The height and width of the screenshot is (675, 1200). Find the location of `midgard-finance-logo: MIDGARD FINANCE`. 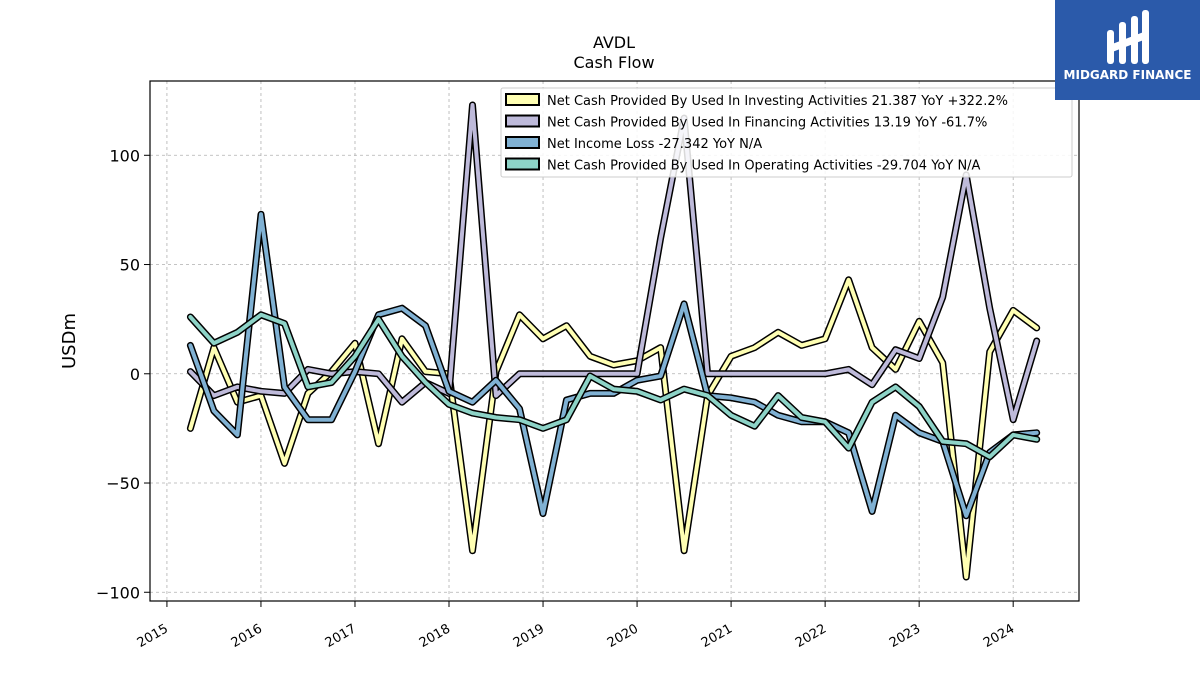

midgard-finance-logo: MIDGARD FINANCE is located at coordinates (1127, 50).